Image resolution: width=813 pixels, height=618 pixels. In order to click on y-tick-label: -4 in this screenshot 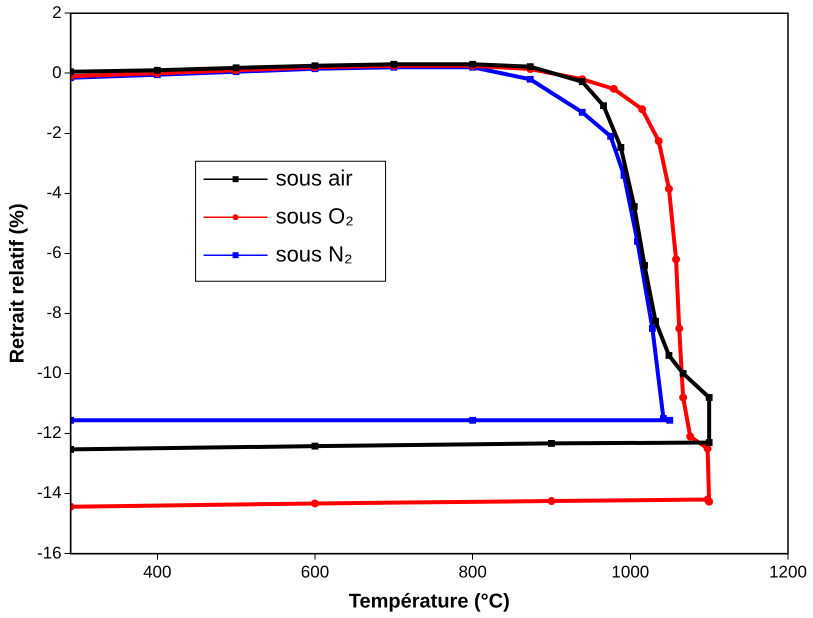, I will do `click(54, 192)`.